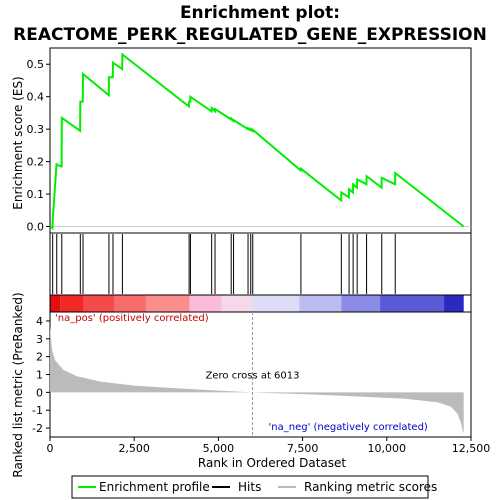 Image resolution: width=500 pixels, height=500 pixels. I want to click on metric-y-axis: 4 3 2 1 0 -1 -2, so click(41, 375).